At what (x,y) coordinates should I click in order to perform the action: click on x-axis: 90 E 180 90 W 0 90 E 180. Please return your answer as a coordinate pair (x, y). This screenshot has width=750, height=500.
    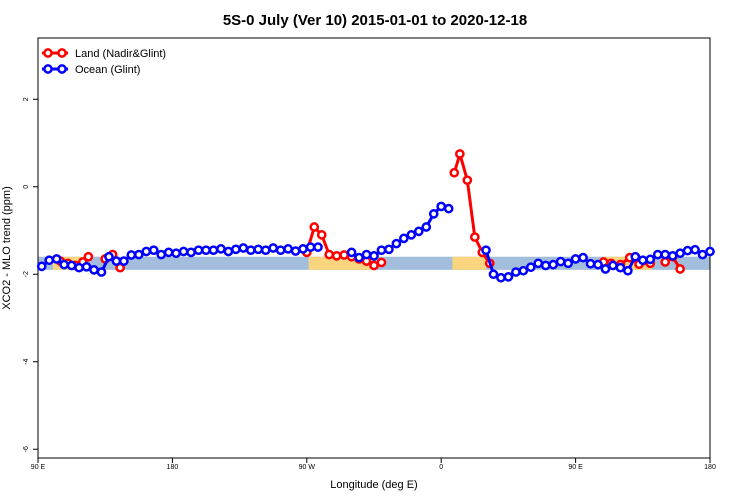
    Looking at the image, I should click on (373, 464).